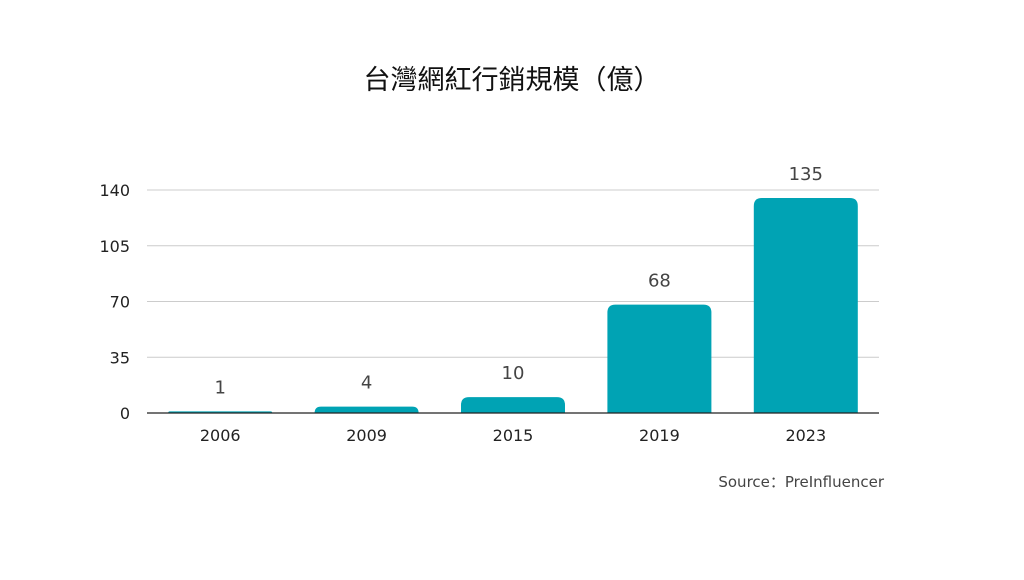  What do you see at coordinates (659, 358) in the screenshot?
I see `bar-2019` at bounding box center [659, 358].